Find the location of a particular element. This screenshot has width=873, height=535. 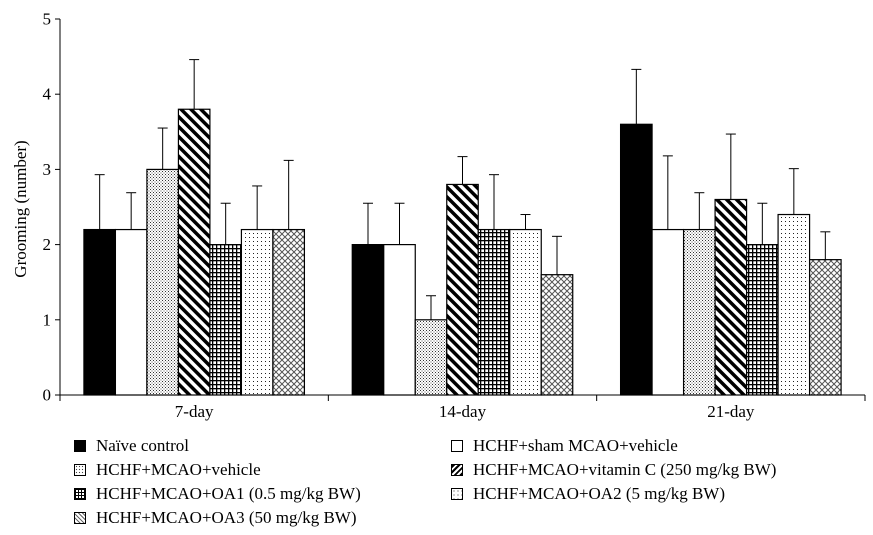

x-tick-label: 7-day is located at coordinates (194, 411).